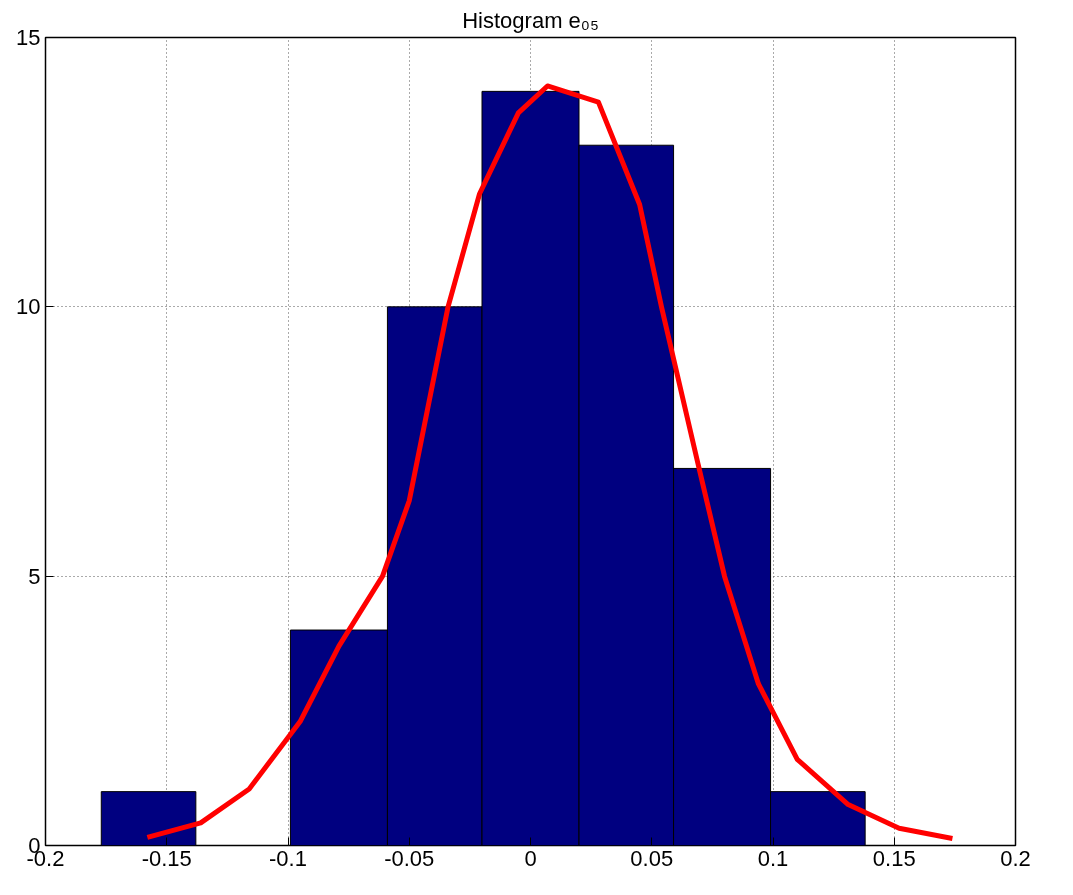 This screenshot has width=1073, height=895. I want to click on x-tick-label: -0.15, so click(166, 858).